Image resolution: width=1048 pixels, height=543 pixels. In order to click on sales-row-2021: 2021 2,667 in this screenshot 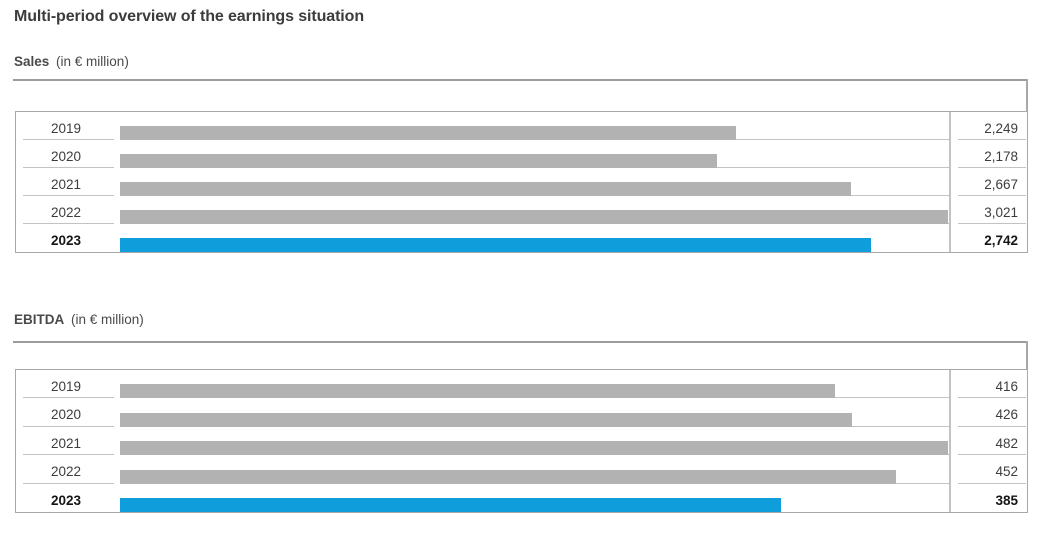, I will do `click(521, 182)`.